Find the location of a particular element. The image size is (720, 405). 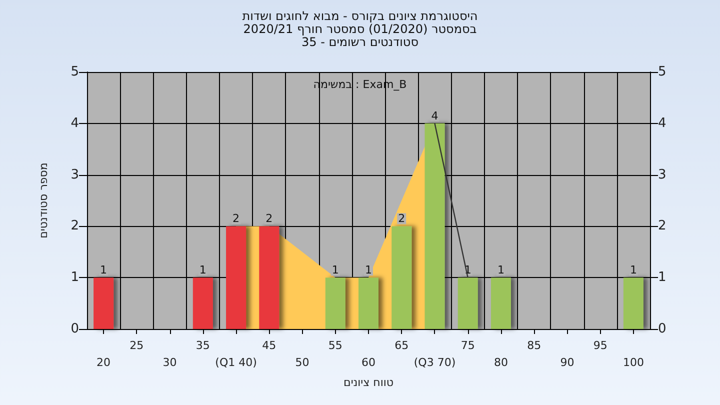

x-axis-title: טווח ציונים is located at coordinates (369, 382).